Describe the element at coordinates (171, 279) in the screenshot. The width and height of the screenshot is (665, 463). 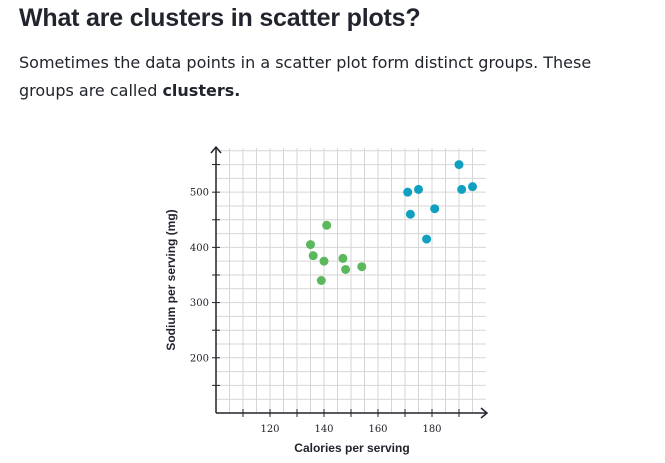
I see `y-axis-title: Sodium per serving (mg)` at that location.